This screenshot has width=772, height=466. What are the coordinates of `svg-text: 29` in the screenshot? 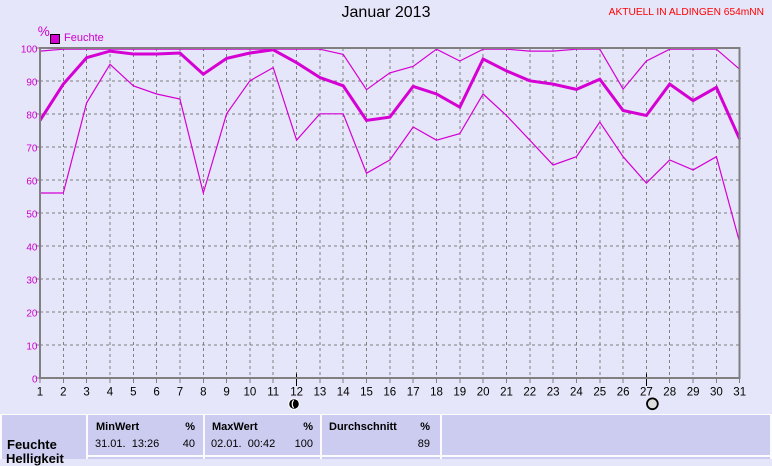 It's located at (693, 393).